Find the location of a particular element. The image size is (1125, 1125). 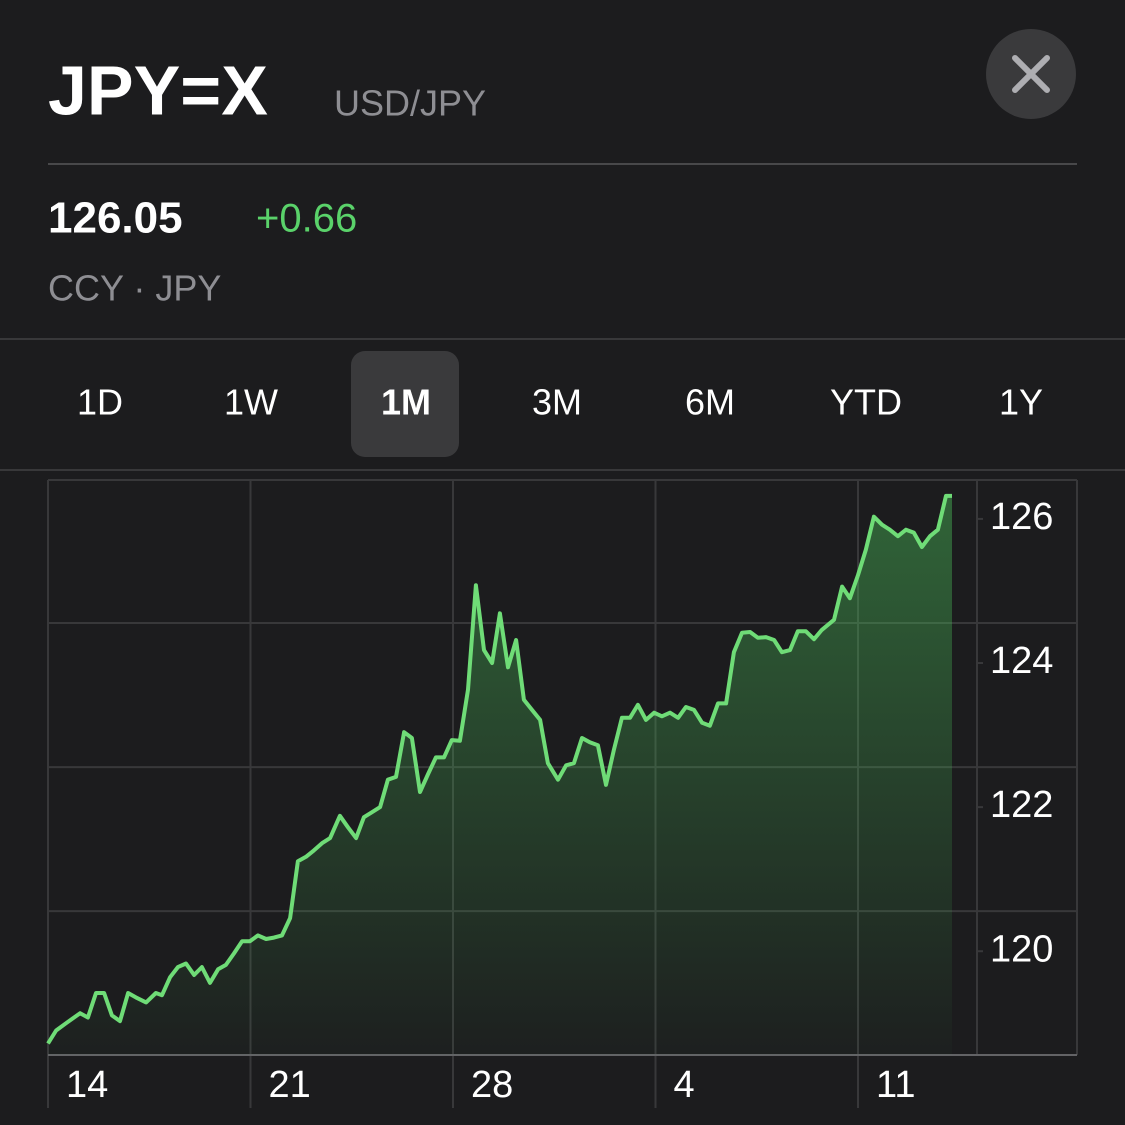

symbol: JPY=X is located at coordinates (158, 90).